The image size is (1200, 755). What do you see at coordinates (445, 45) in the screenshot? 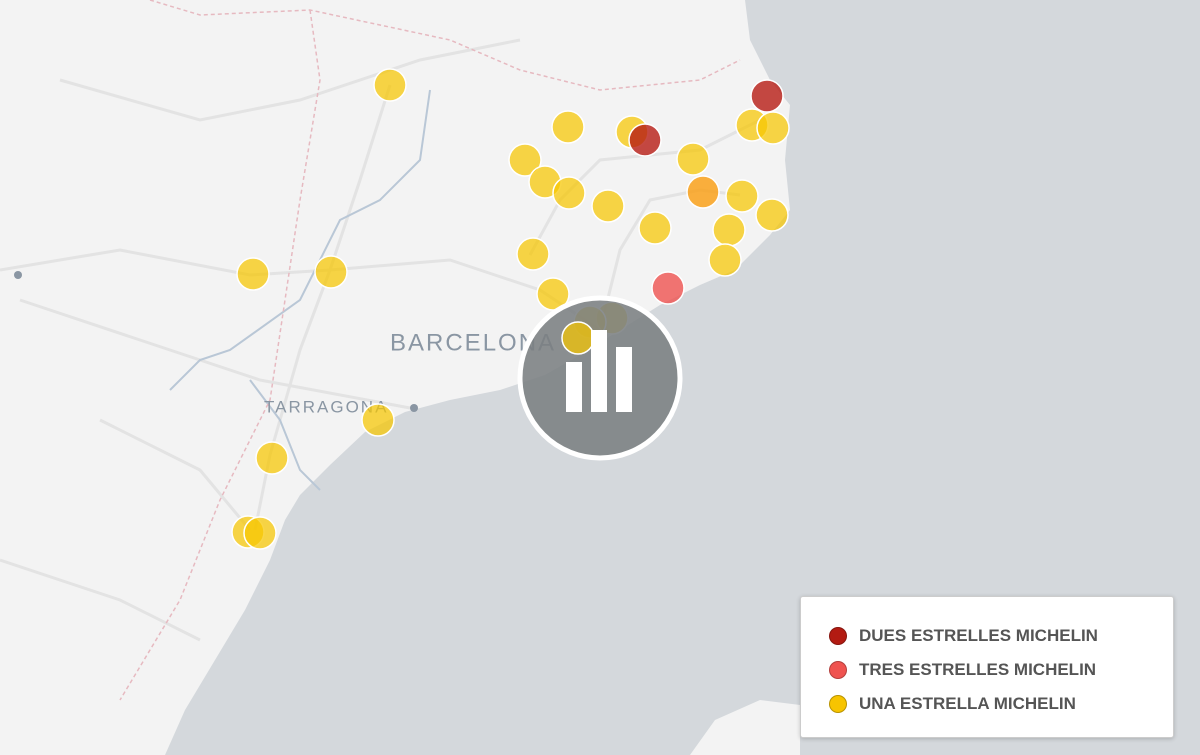
I see `border` at bounding box center [445, 45].